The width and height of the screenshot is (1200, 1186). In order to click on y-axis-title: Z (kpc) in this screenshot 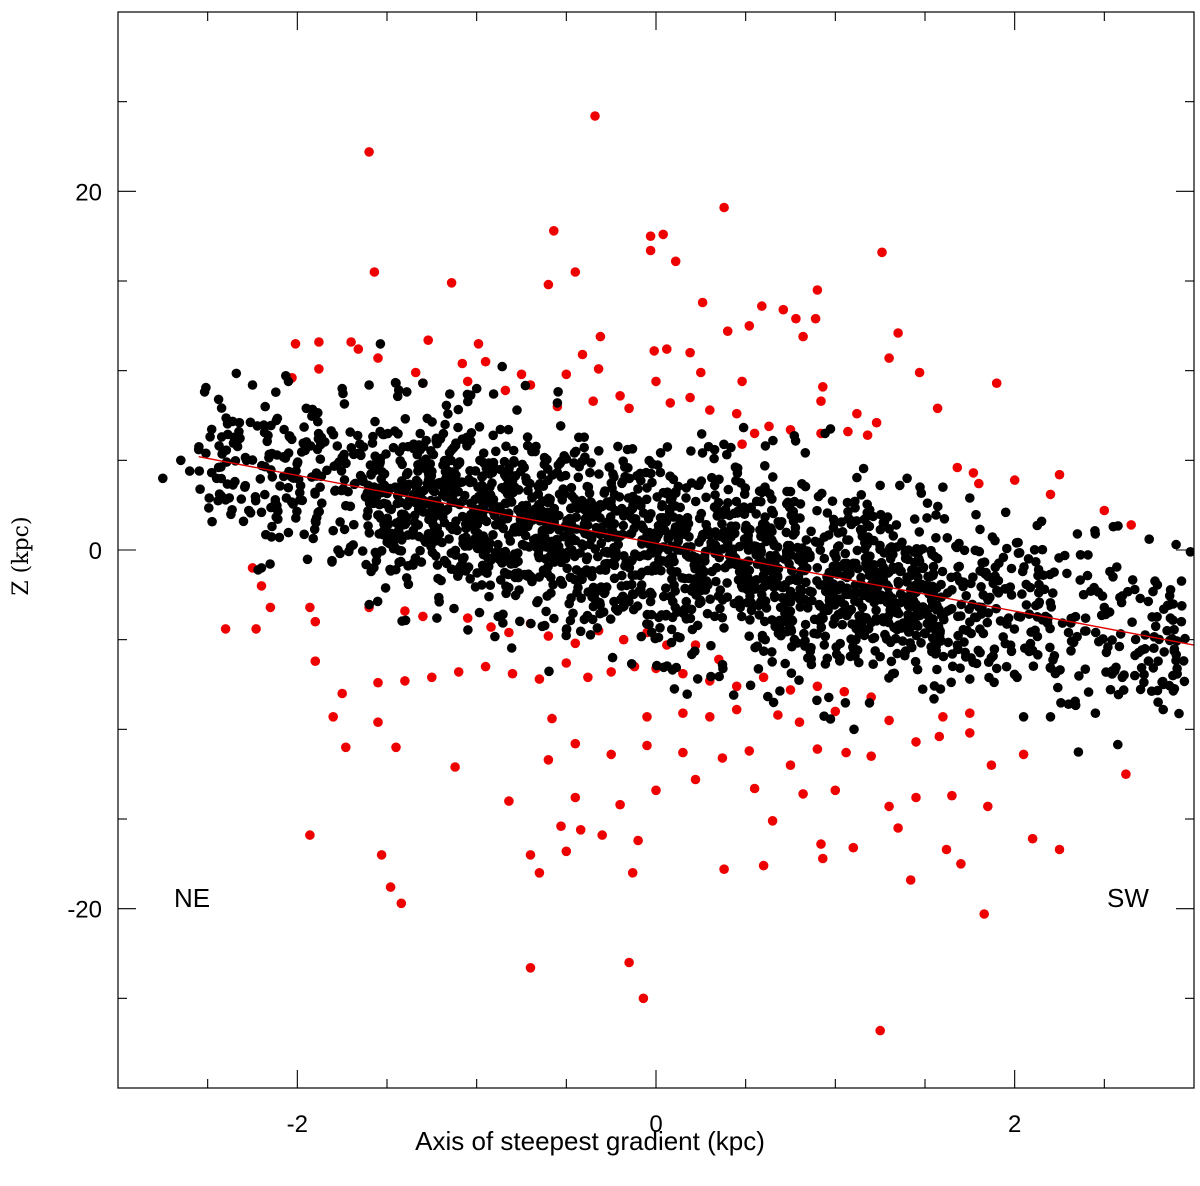, I will do `click(21, 555)`.